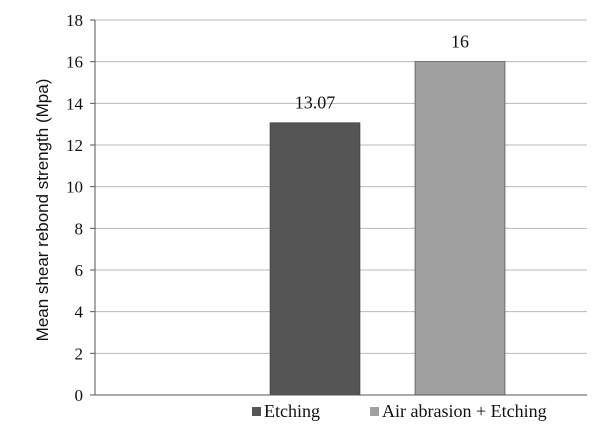  I want to click on data-label-1: 13.07, so click(315, 103).